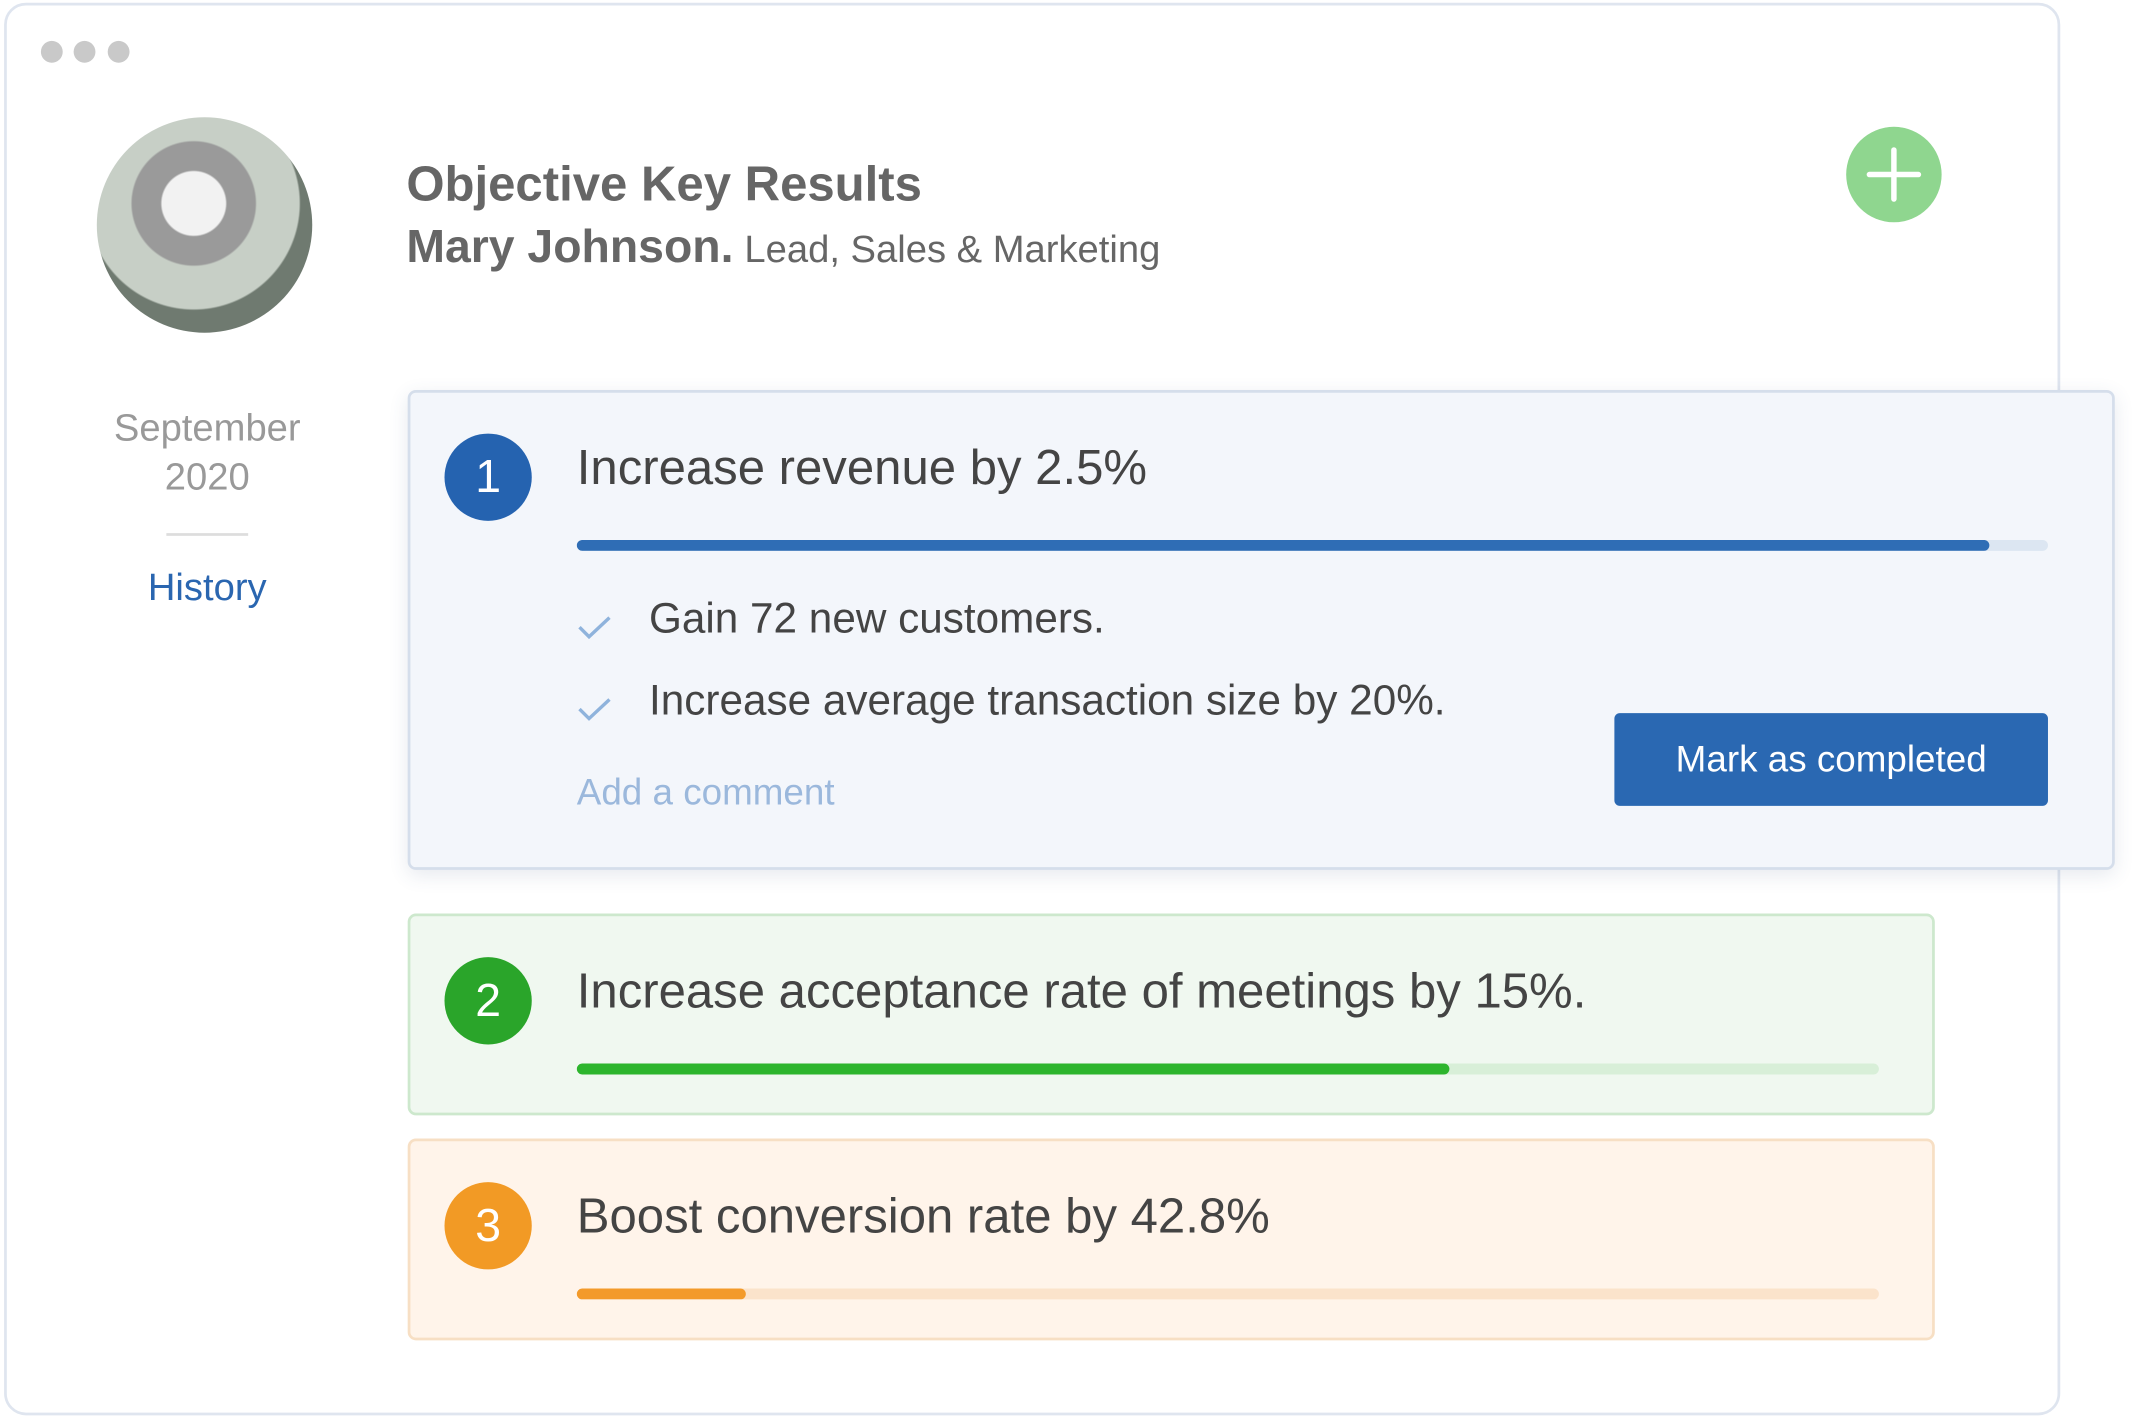 The width and height of the screenshot is (2138, 1422). What do you see at coordinates (570, 246) in the screenshot?
I see `user-name: Mary Johnson.` at bounding box center [570, 246].